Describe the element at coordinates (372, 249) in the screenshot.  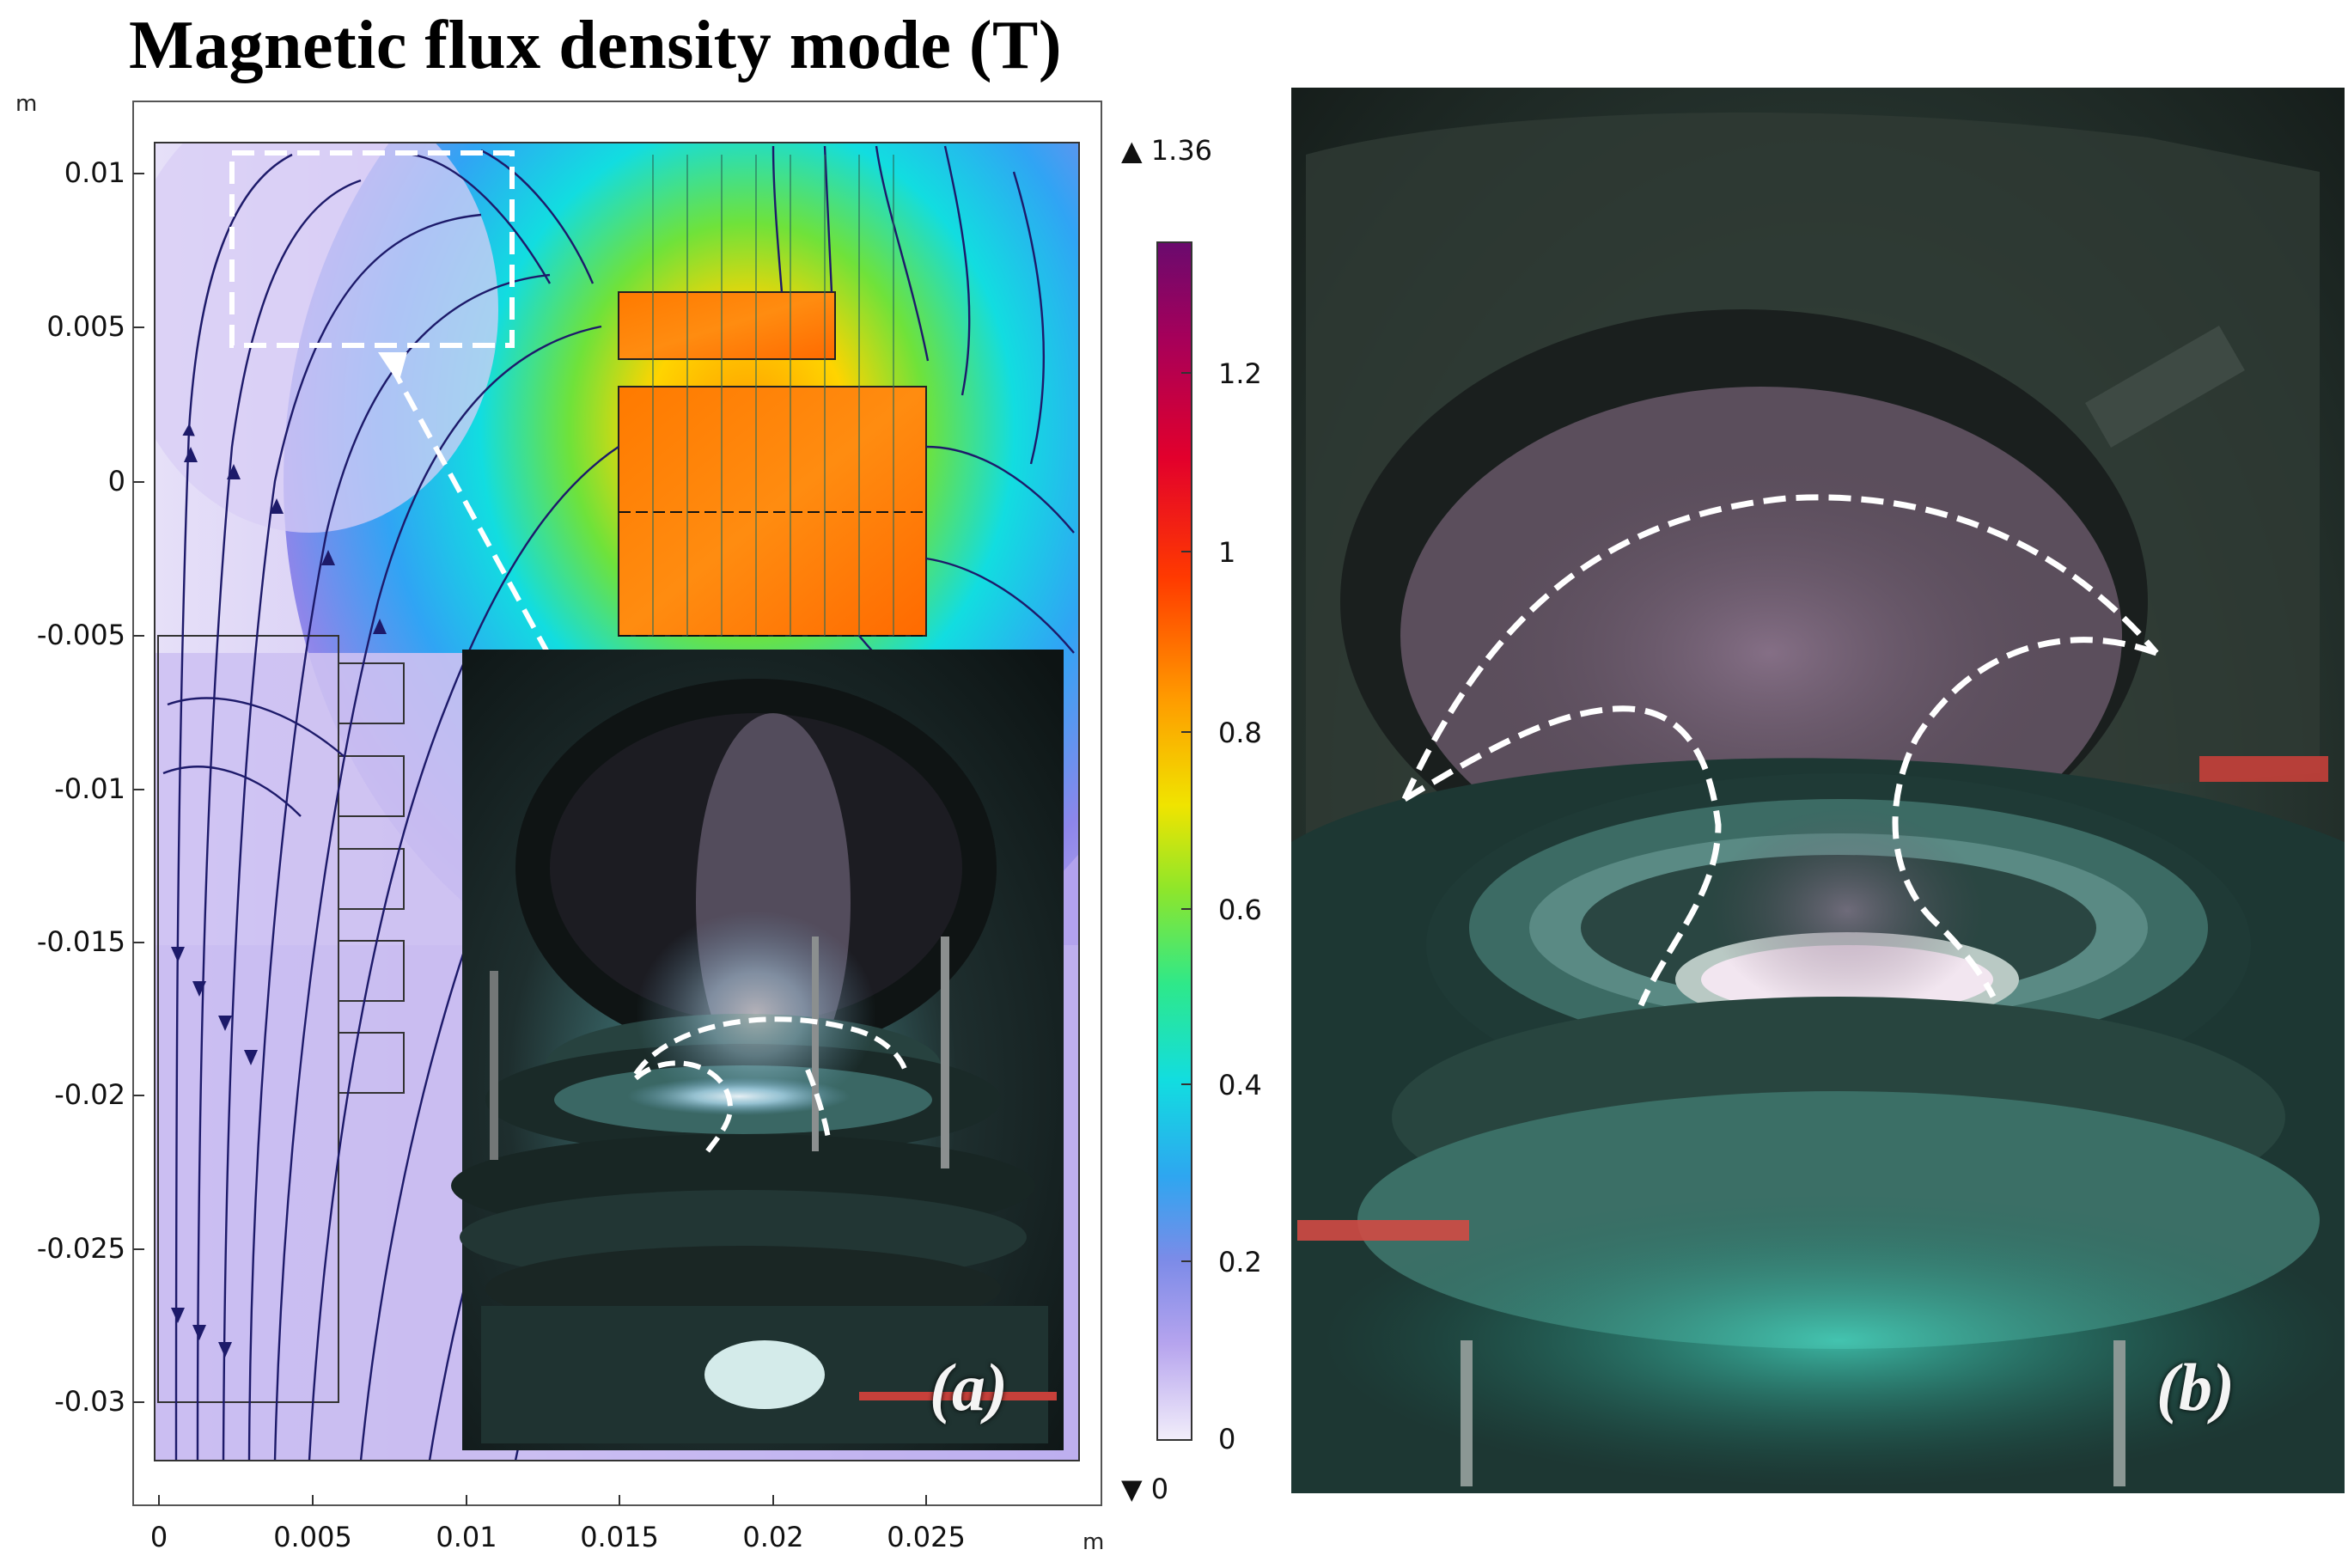
I see `inset-box` at that location.